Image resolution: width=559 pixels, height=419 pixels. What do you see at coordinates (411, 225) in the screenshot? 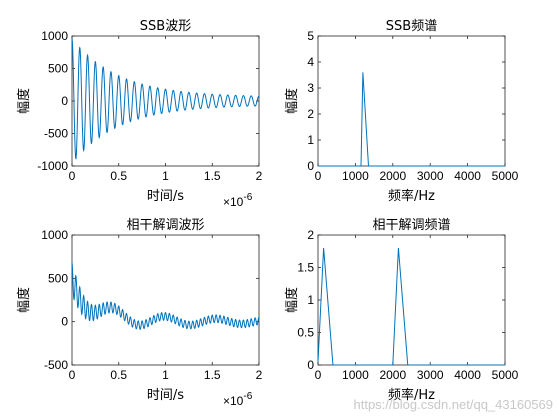
I see `chart-title: 相干解调频谱` at bounding box center [411, 225].